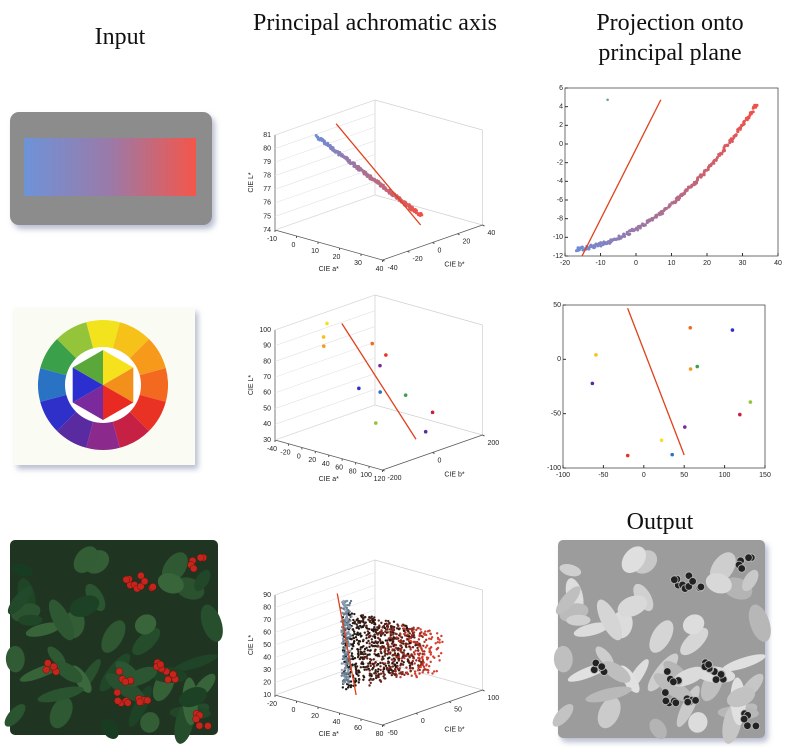 The image size is (786, 747). What do you see at coordinates (661, 642) in the screenshot?
I see `output-image` at bounding box center [661, 642].